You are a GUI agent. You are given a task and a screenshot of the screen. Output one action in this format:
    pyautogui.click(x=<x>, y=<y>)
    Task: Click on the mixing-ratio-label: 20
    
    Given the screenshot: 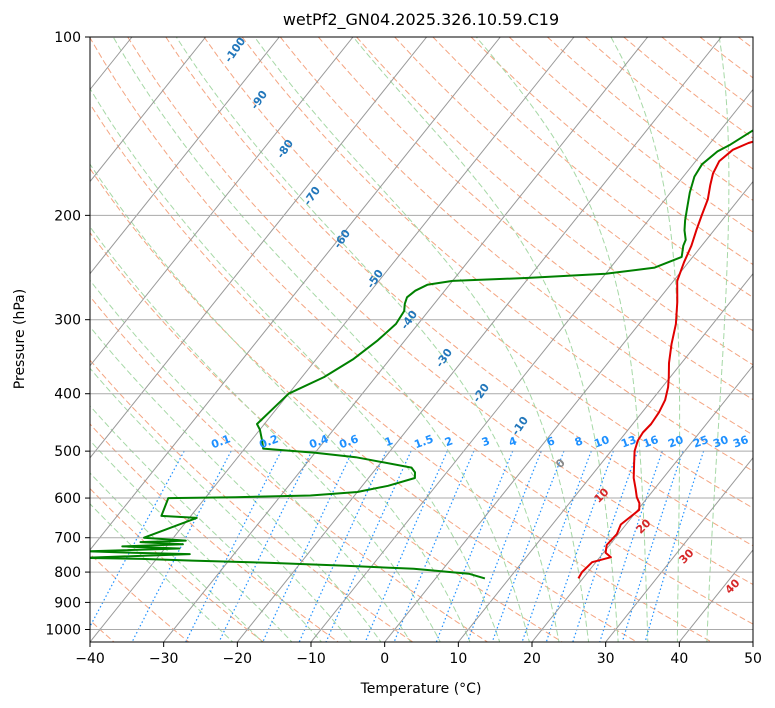 What is the action you would take?
    pyautogui.click(x=675, y=442)
    